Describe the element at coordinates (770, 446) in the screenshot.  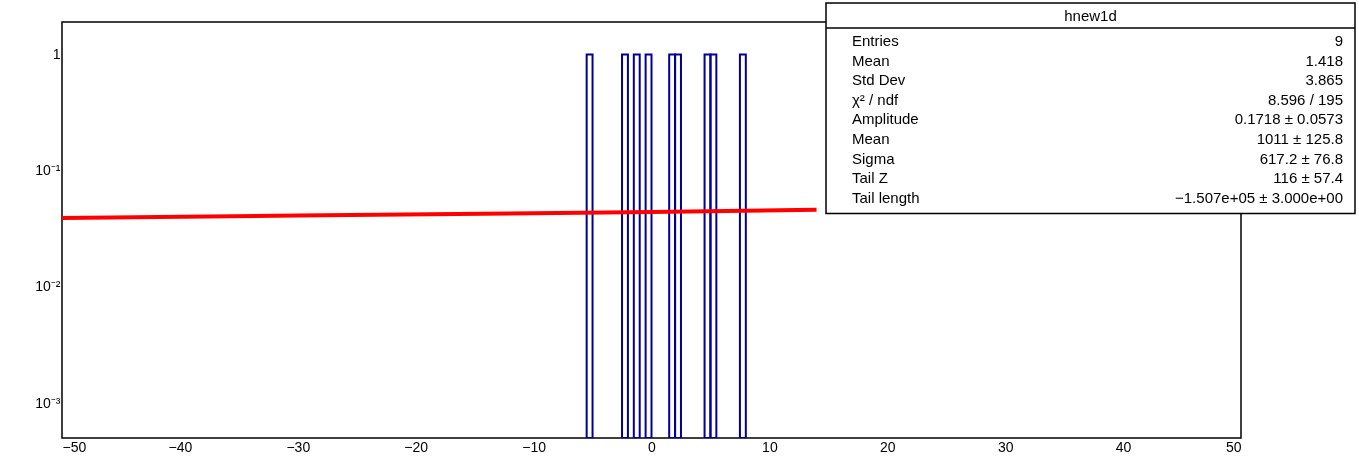
I see `x-tick-label: 10` at that location.